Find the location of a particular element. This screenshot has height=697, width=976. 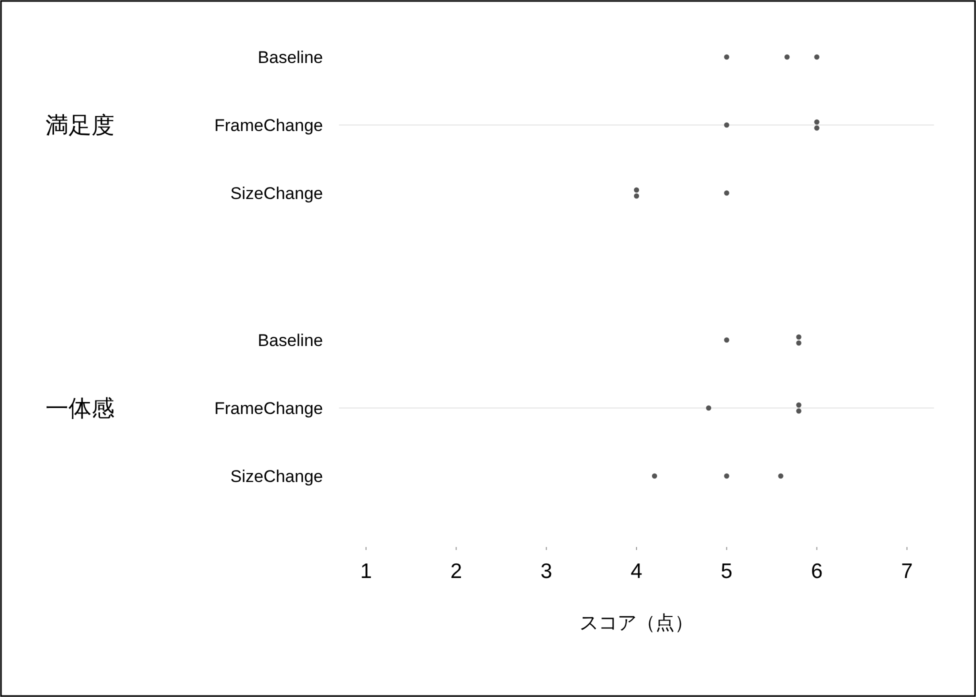

x-tick-label: 7 is located at coordinates (907, 571).